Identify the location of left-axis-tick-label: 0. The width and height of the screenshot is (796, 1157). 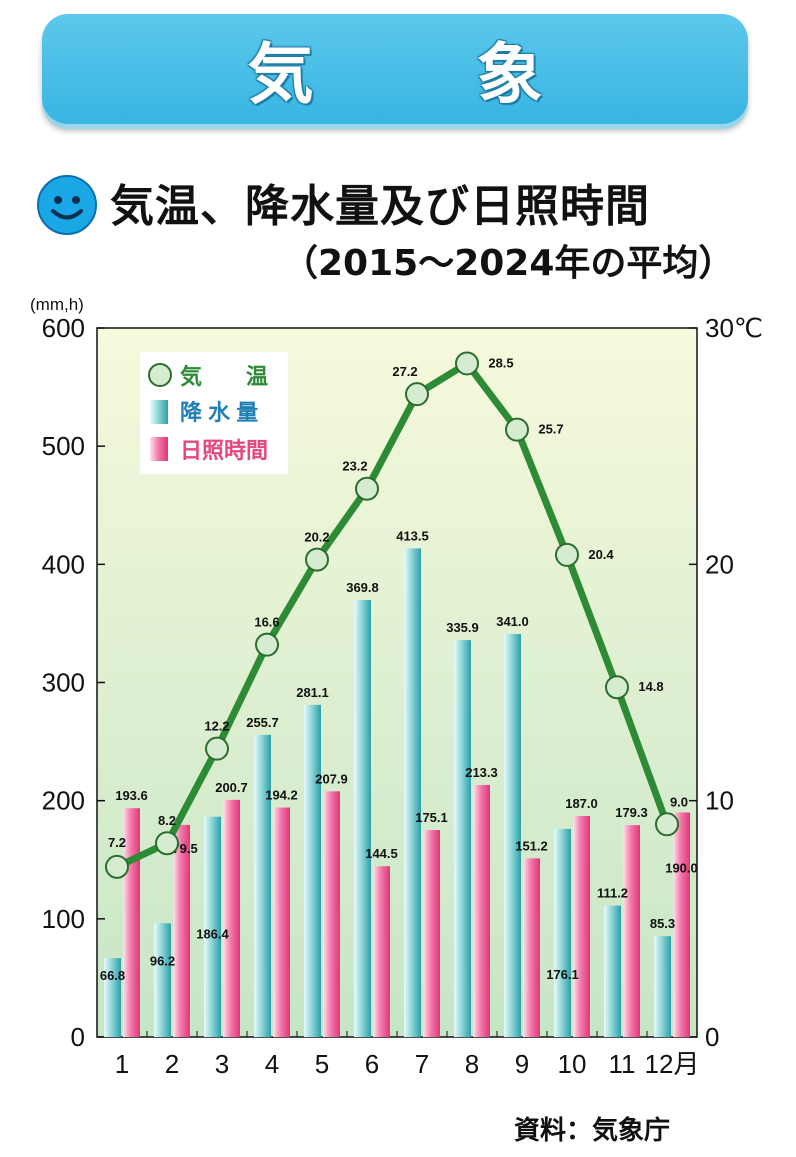
(78, 1037).